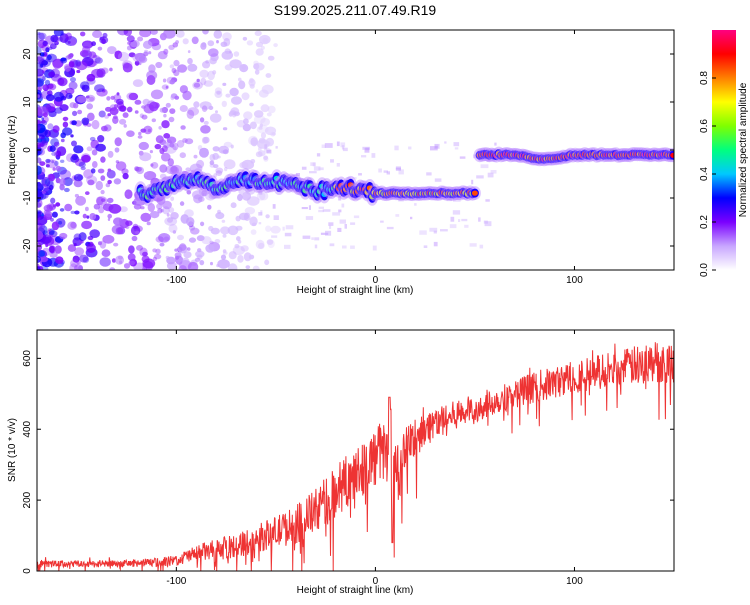 The image size is (750, 605). Describe the element at coordinates (27, 428) in the screenshot. I see `snr-y-tick-label: 400` at that location.